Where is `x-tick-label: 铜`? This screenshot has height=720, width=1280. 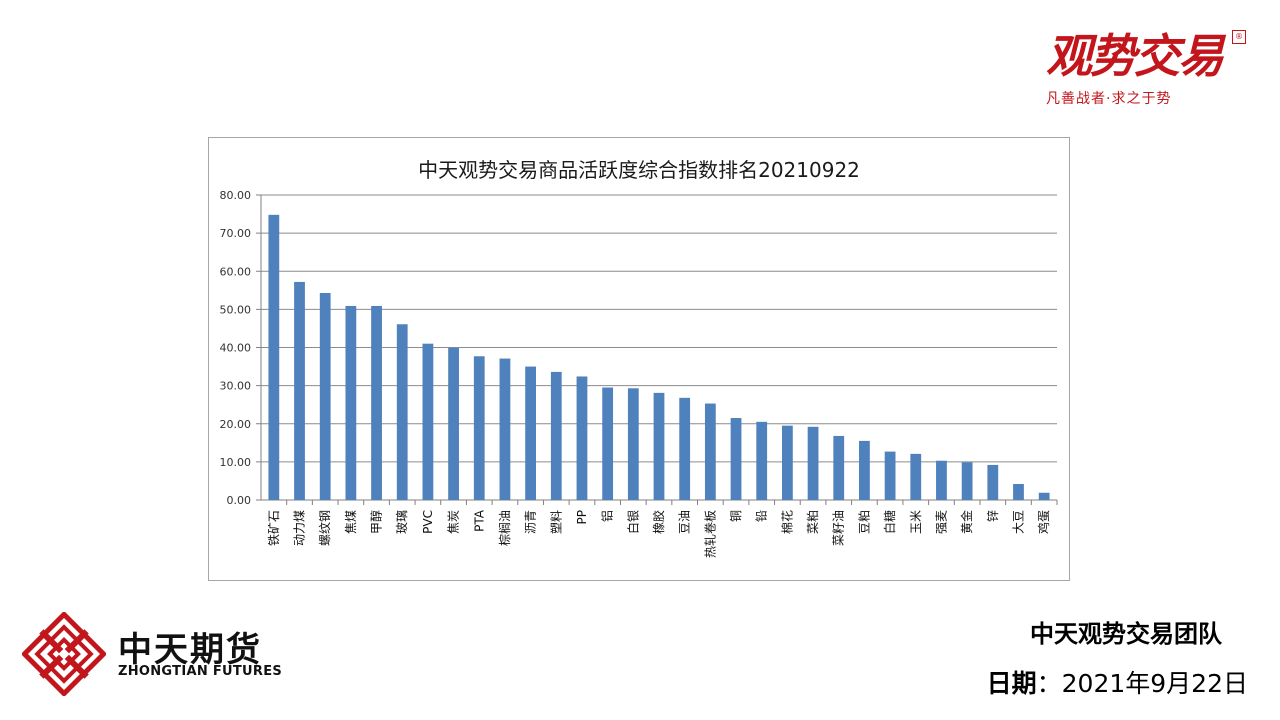
x-tick-label: 铜 is located at coordinates (735, 516).